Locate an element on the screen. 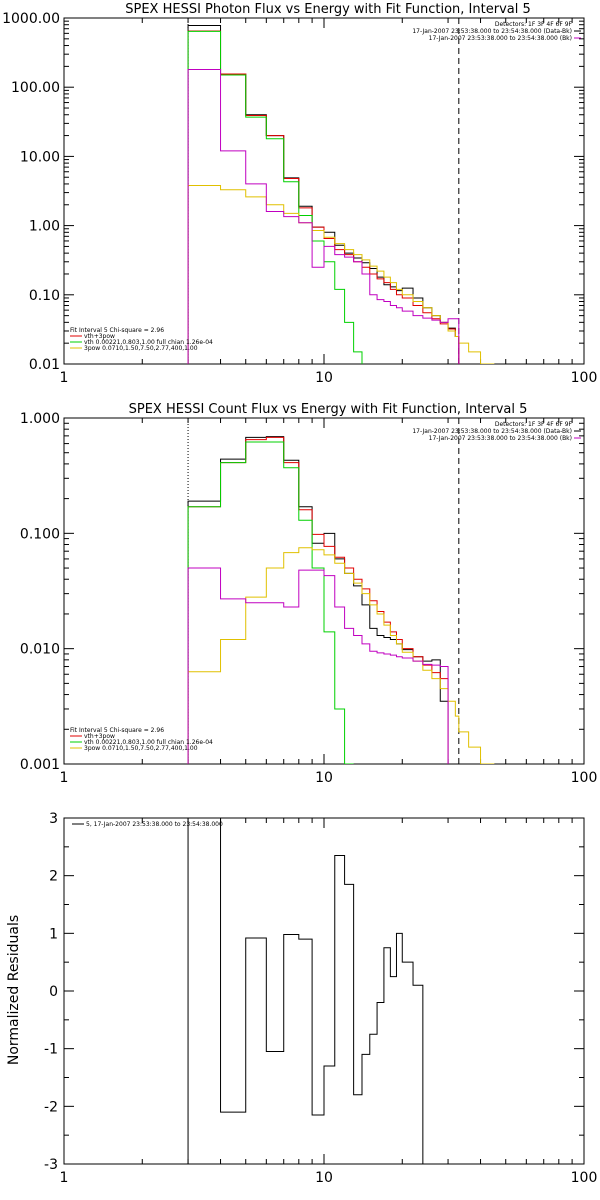 The width and height of the screenshot is (600, 1200). series-line-residuals is located at coordinates (305, 991).